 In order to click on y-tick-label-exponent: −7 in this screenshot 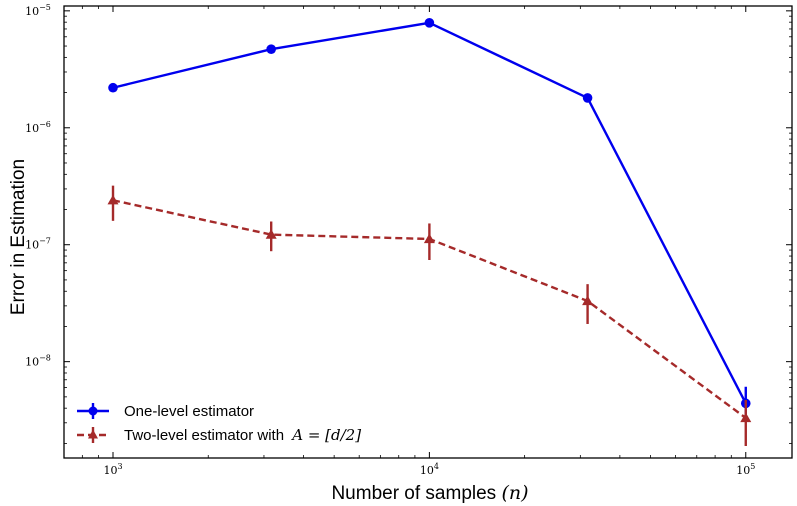, I will do `click(45, 241)`.